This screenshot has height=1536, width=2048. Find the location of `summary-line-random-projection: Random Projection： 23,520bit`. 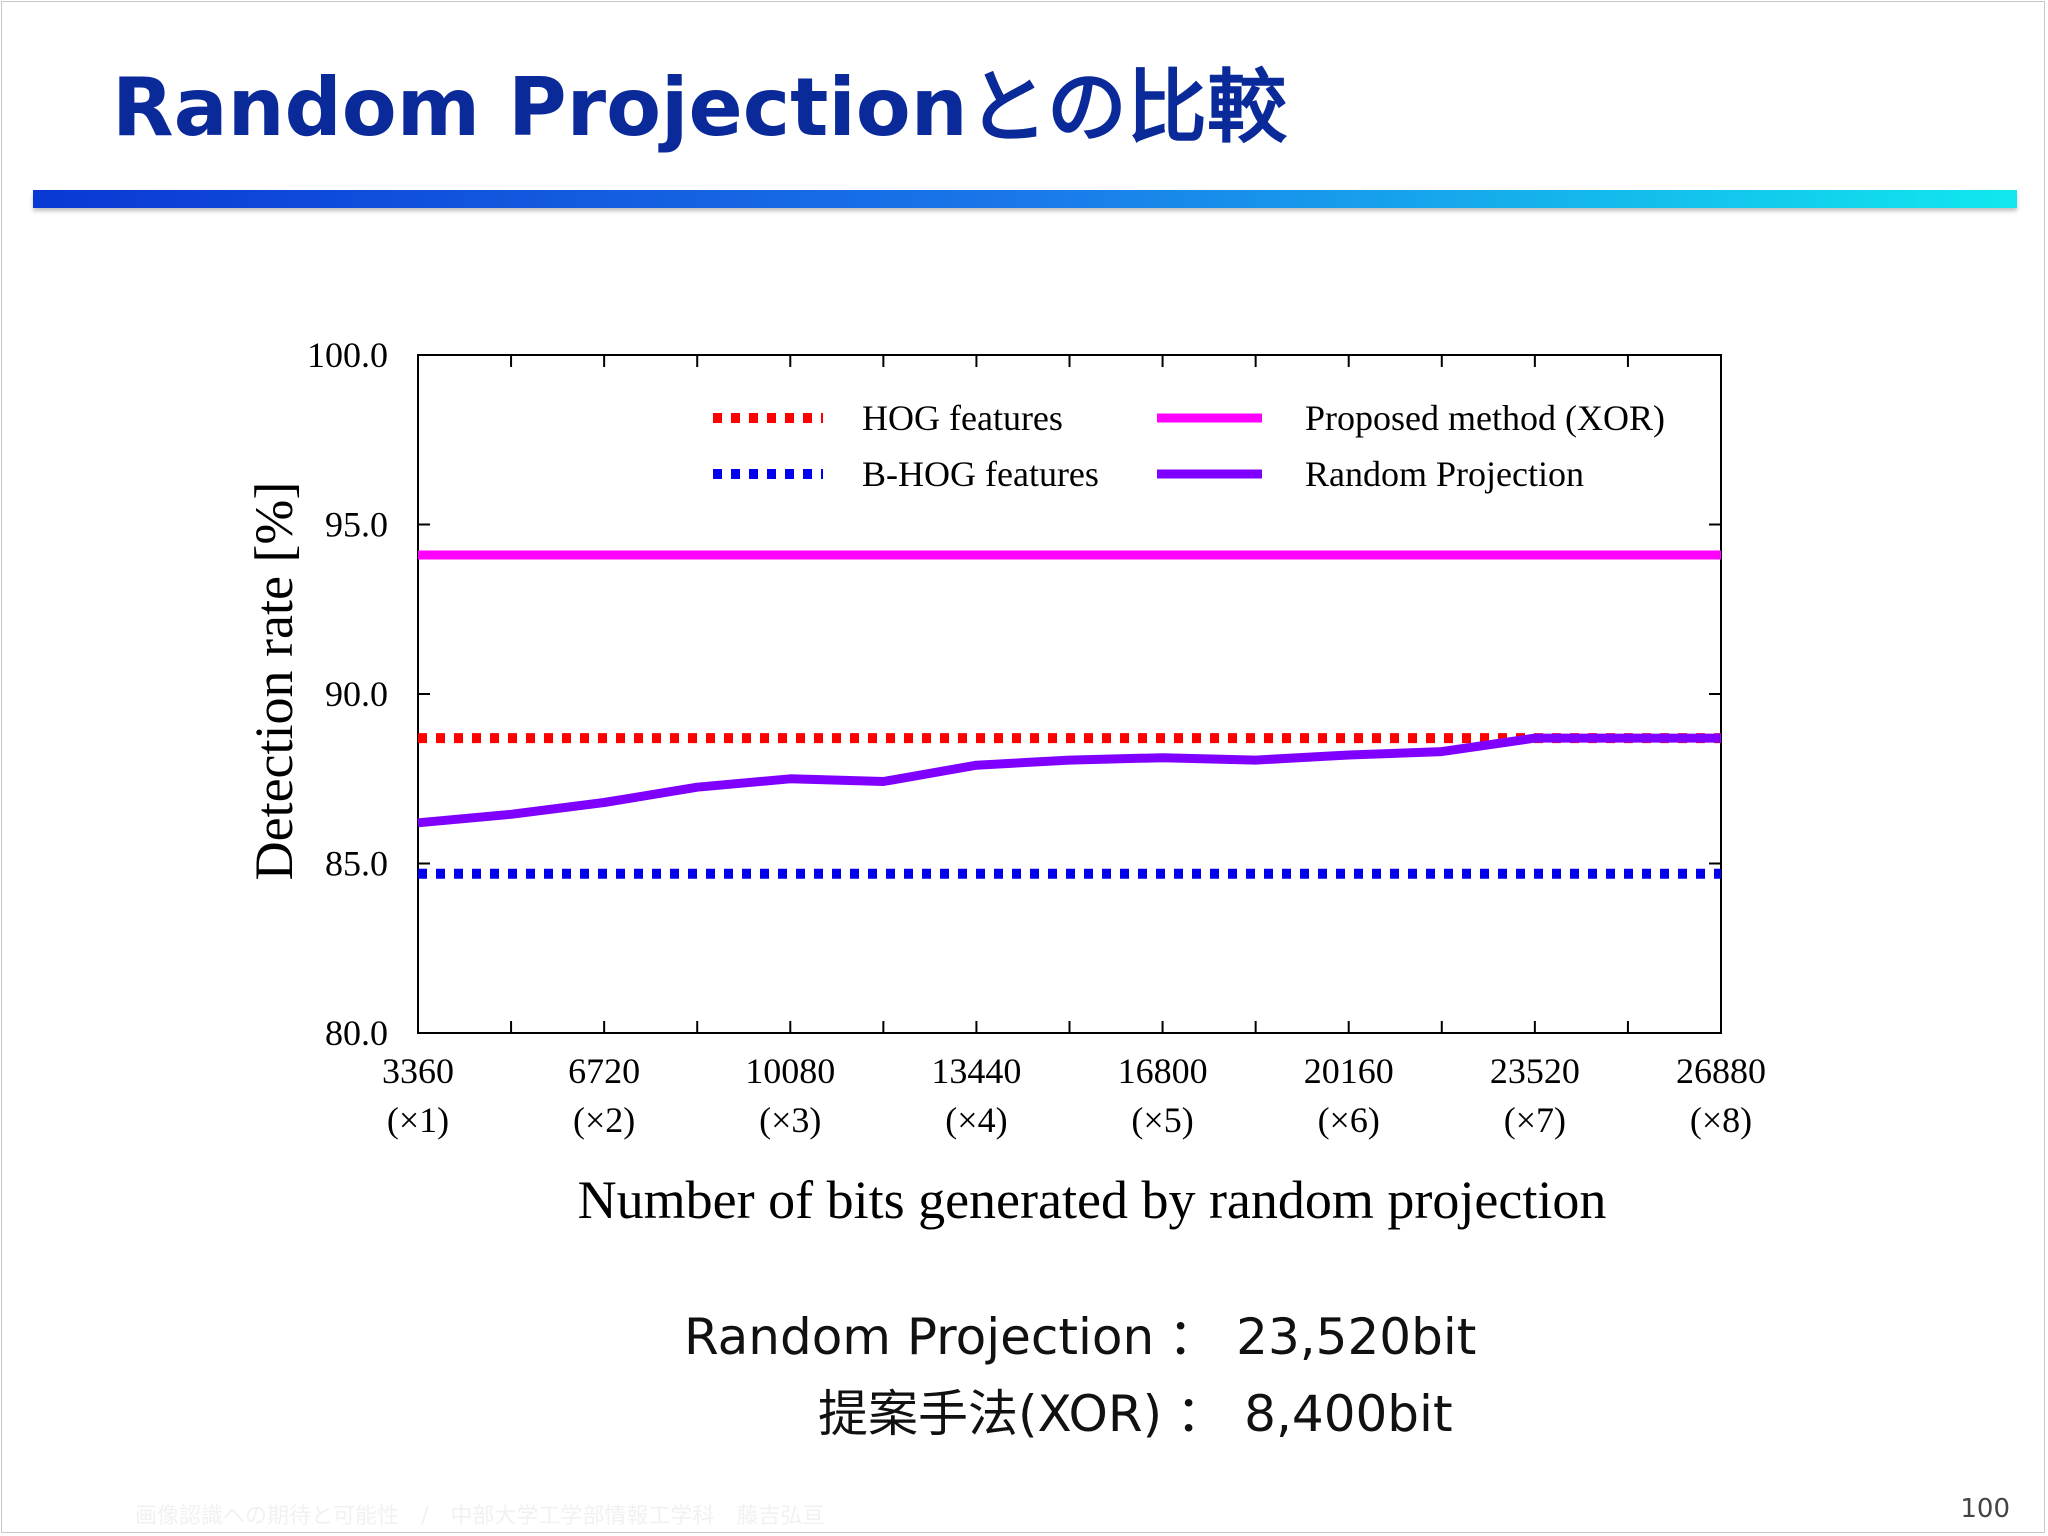

summary-line-random-projection: Random Projection： 23,520bit is located at coordinates (1080, 1337).